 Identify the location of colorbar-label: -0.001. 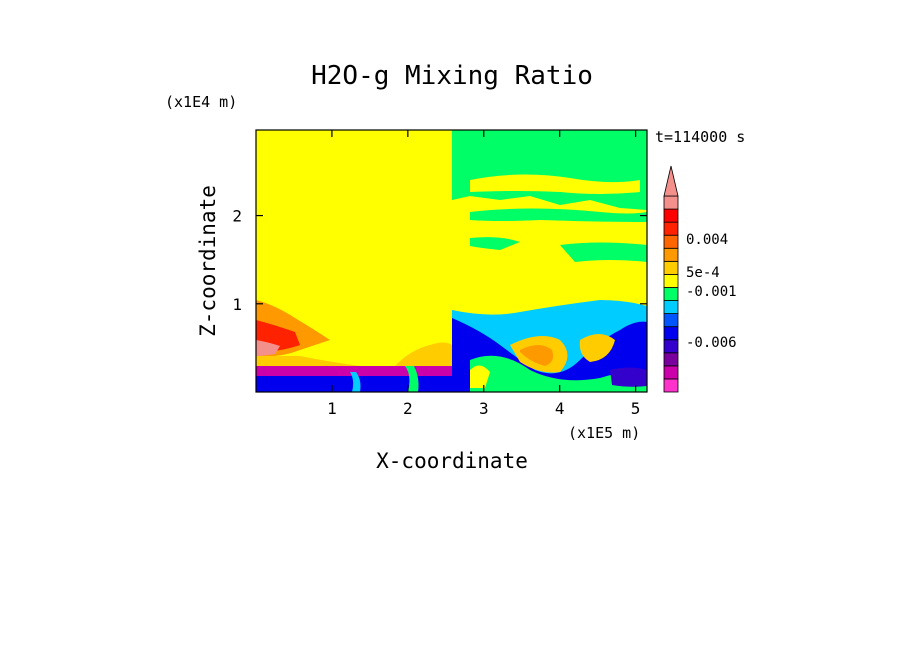
(711, 292).